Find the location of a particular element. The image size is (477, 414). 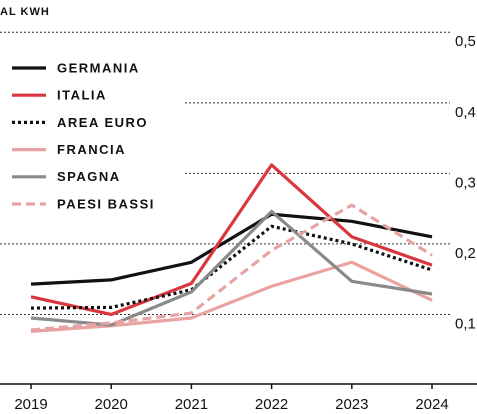

x-tick-label: 2024 is located at coordinates (431, 404).